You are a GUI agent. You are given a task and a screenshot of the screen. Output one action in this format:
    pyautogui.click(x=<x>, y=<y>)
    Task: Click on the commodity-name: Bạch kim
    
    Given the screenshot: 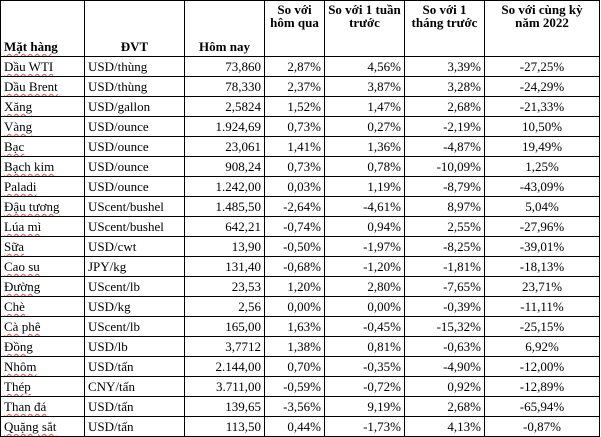 What is the action you would take?
    pyautogui.click(x=42, y=166)
    